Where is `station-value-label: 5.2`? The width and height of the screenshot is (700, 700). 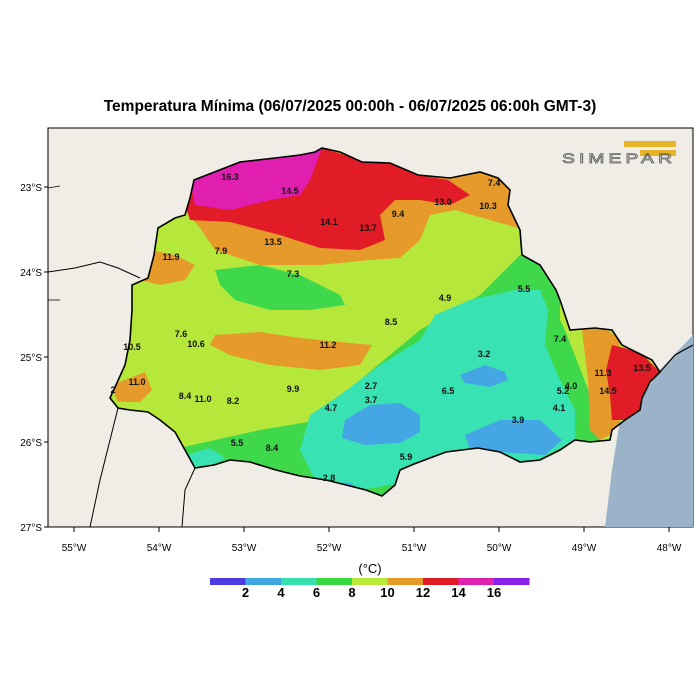
station-value-label: 5.2 is located at coordinates (563, 391).